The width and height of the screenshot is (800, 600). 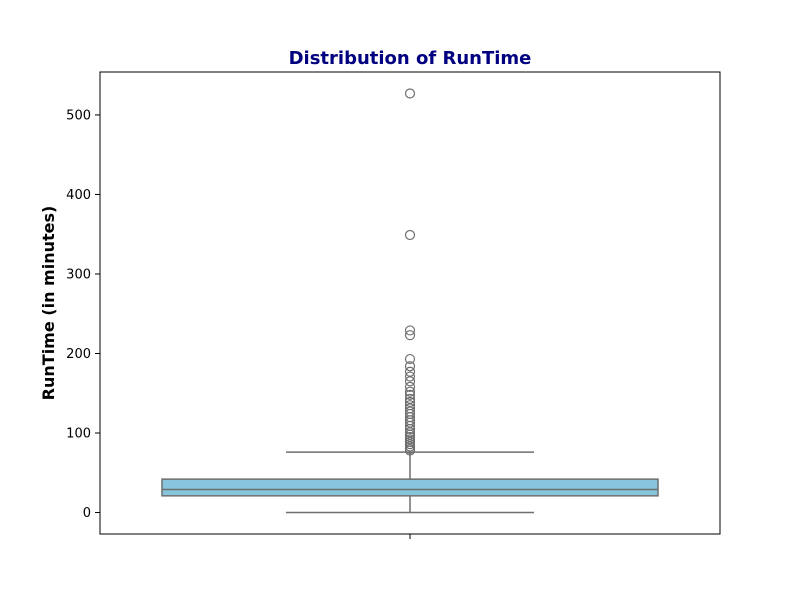 I want to click on y-tick-label: 500, so click(x=78, y=115).